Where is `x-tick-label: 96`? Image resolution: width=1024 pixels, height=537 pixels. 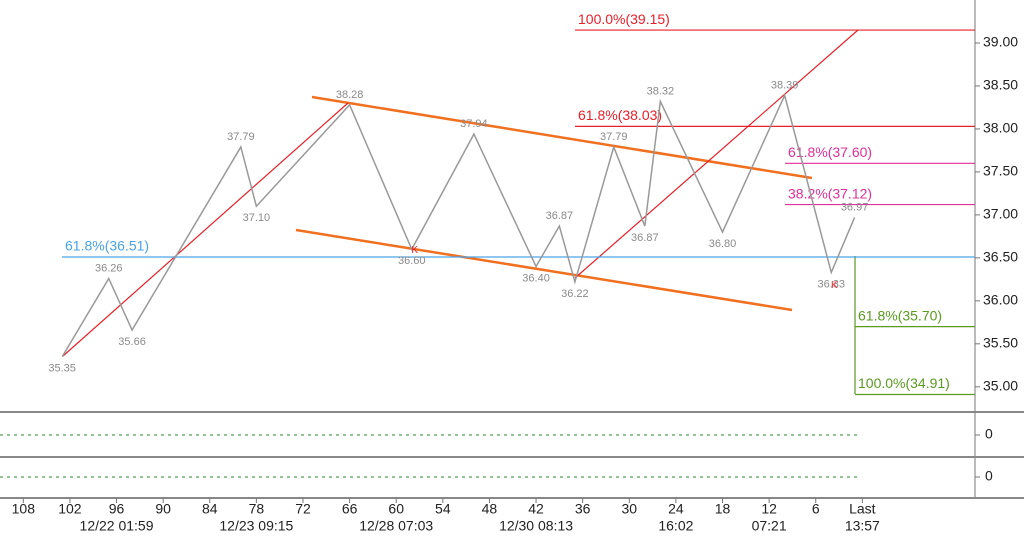 x-tick-label: 96 is located at coordinates (117, 509).